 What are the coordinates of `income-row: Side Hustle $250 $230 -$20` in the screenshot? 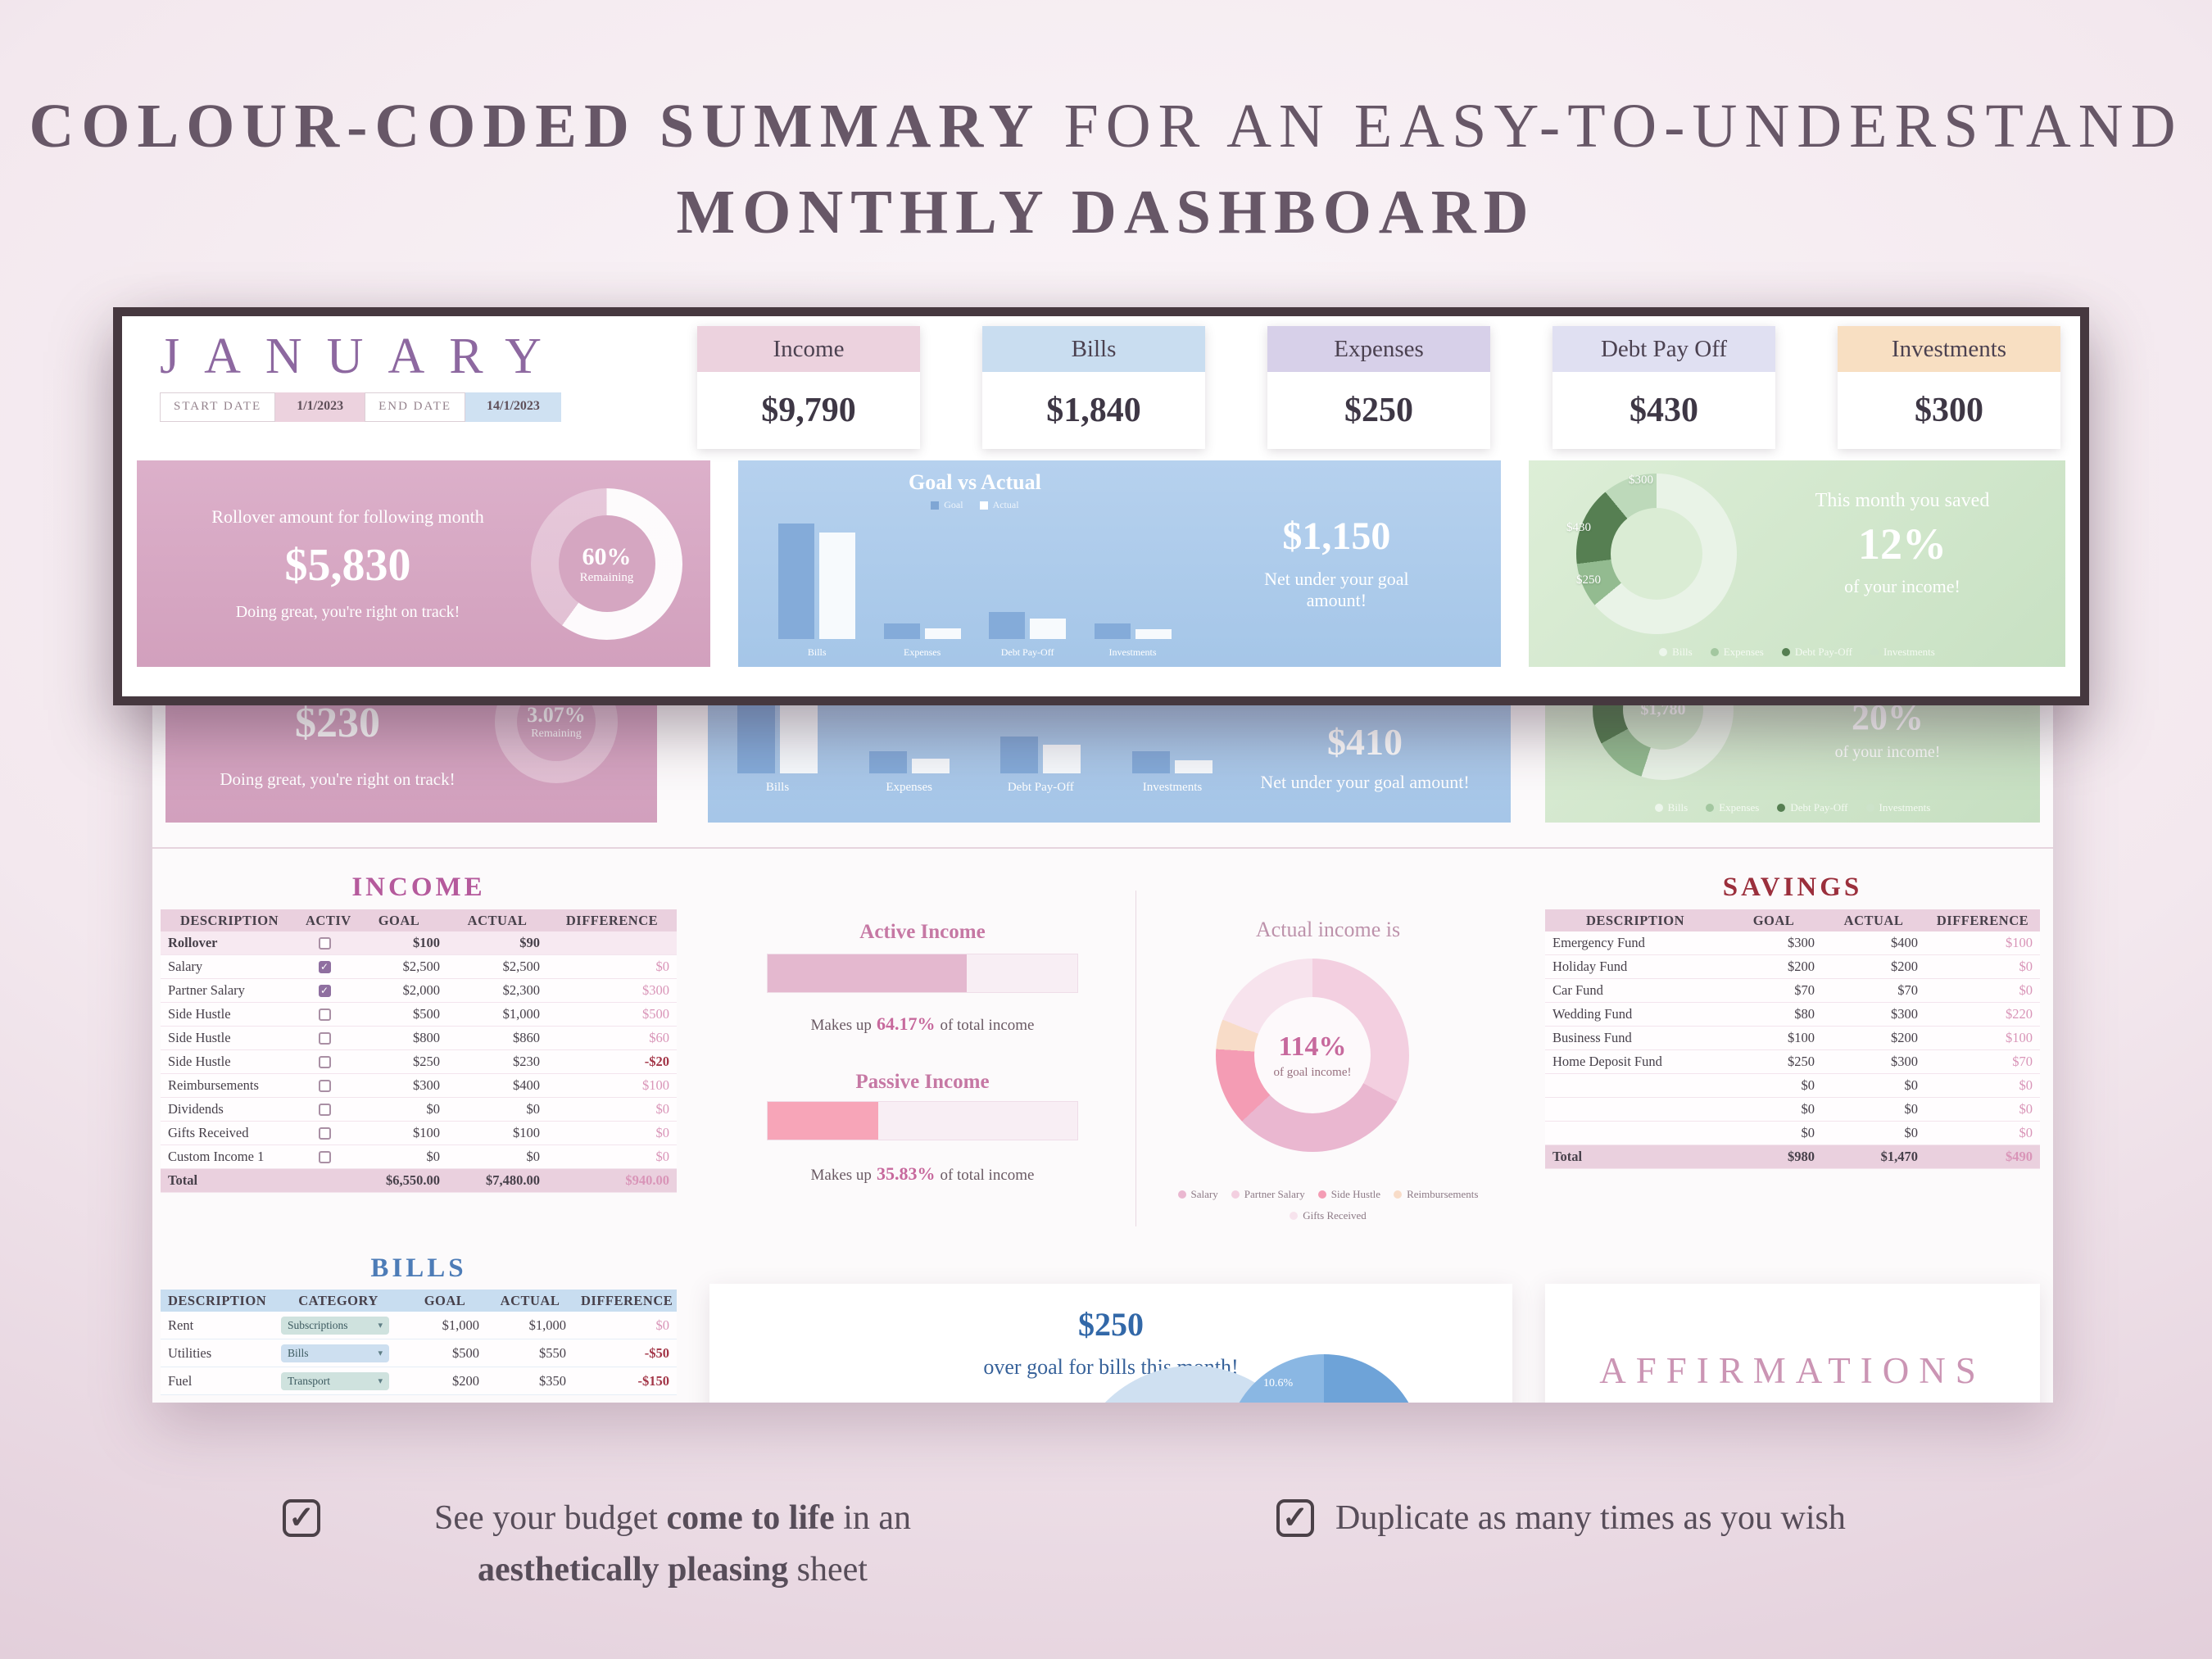 It's located at (419, 1062).